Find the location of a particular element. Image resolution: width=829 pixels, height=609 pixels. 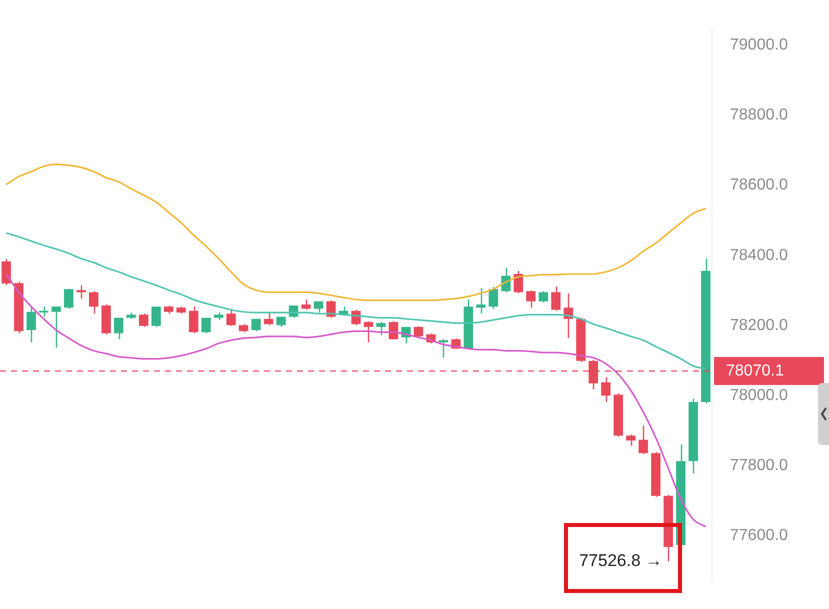

y-tick-label: 77600.0 is located at coordinates (759, 535).